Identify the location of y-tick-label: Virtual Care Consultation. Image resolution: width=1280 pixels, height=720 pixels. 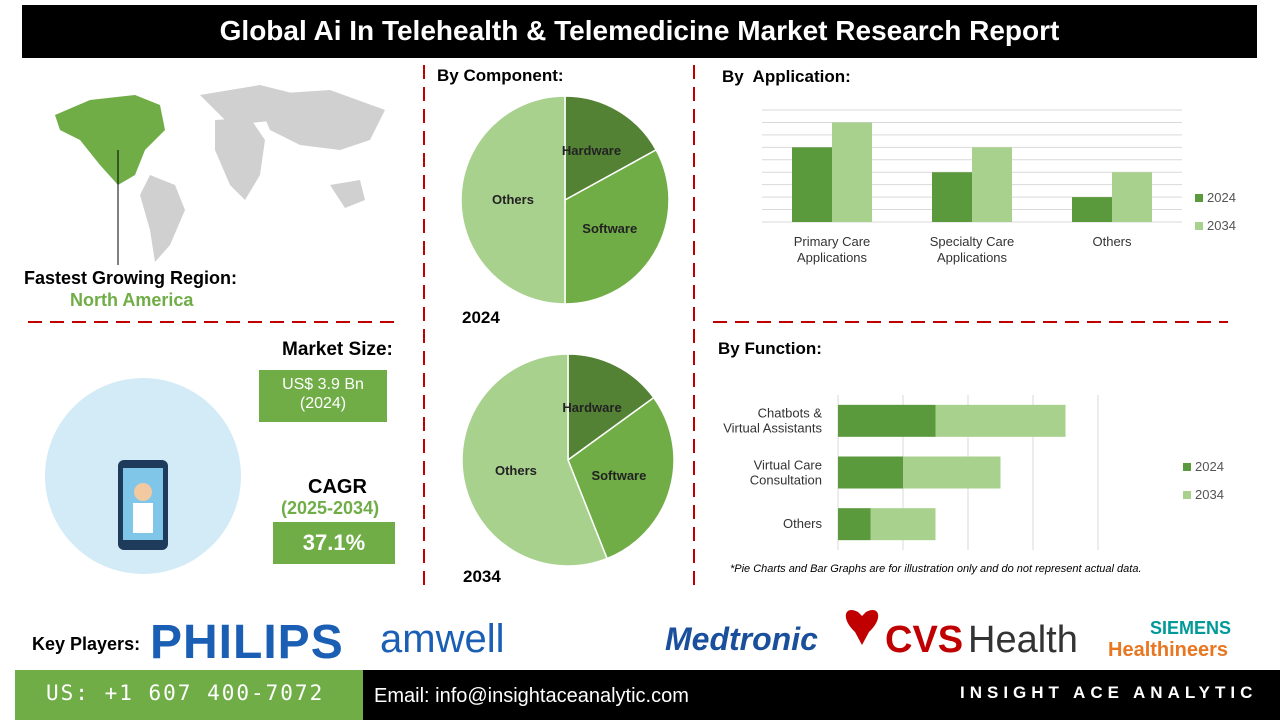
(785, 472).